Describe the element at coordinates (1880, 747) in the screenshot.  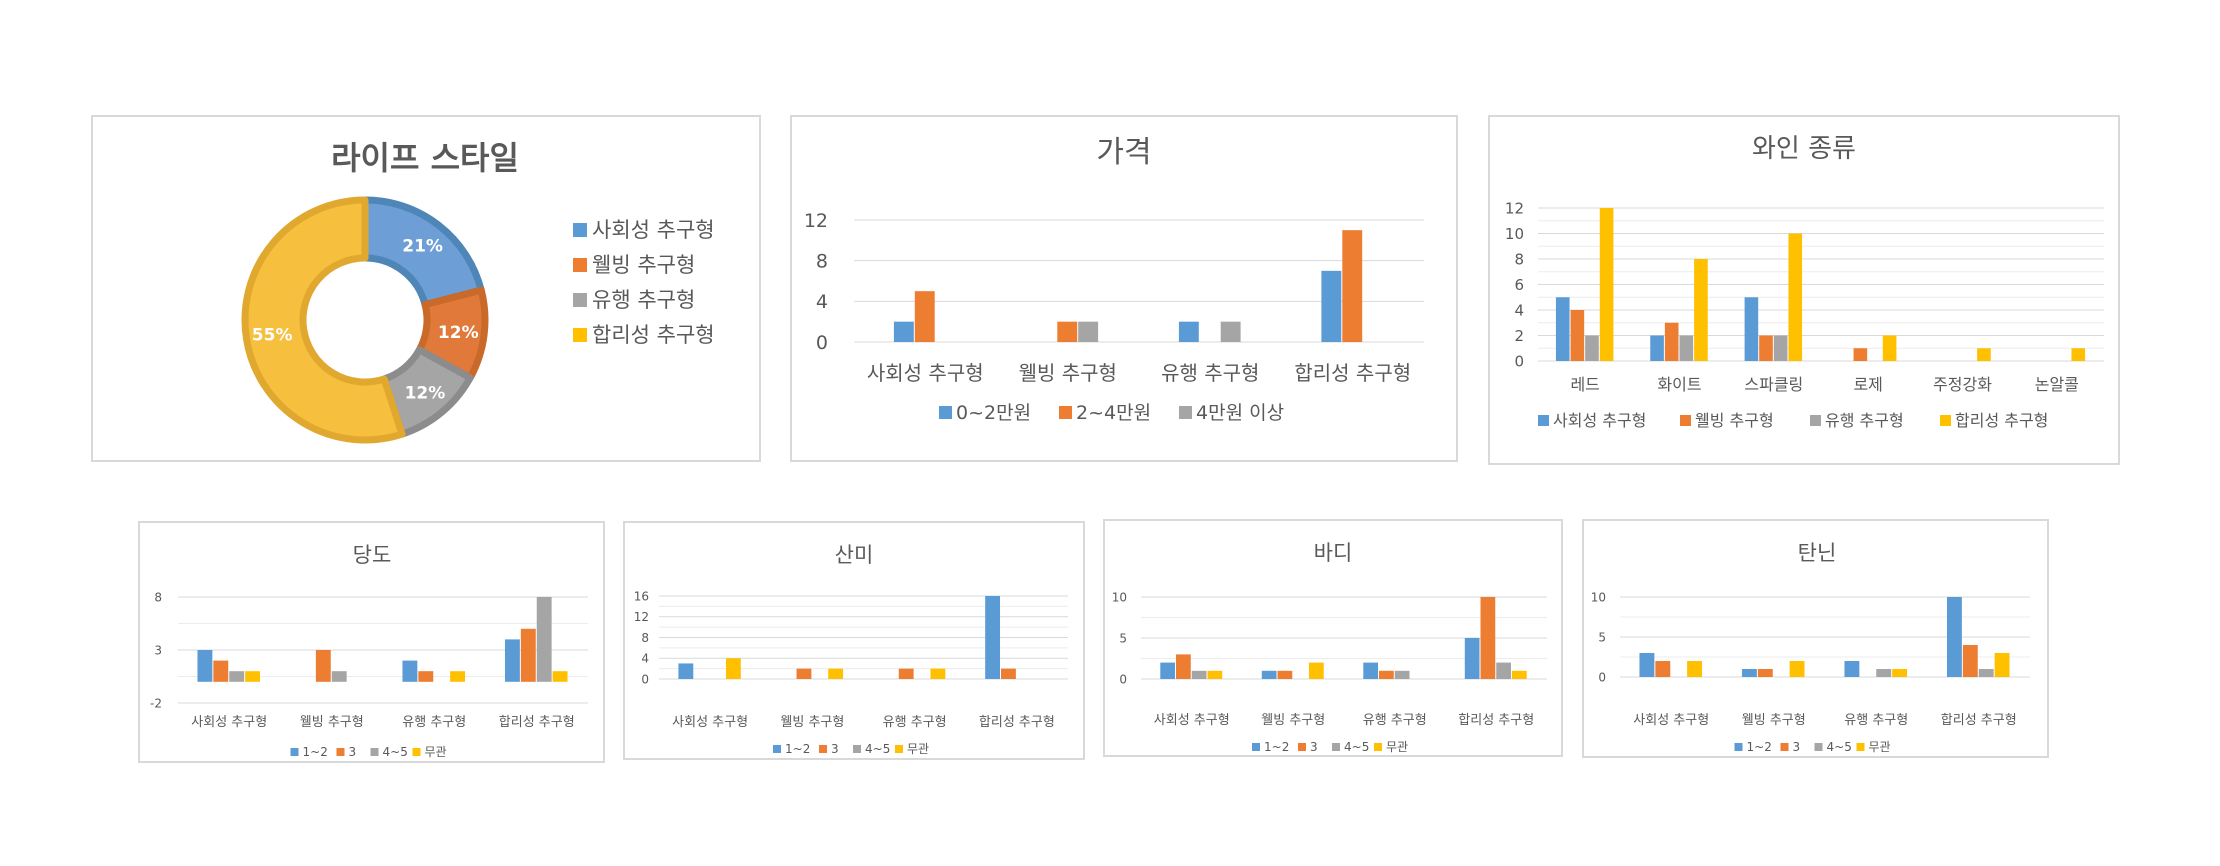
I see `tannin-legend-label: 무관` at that location.